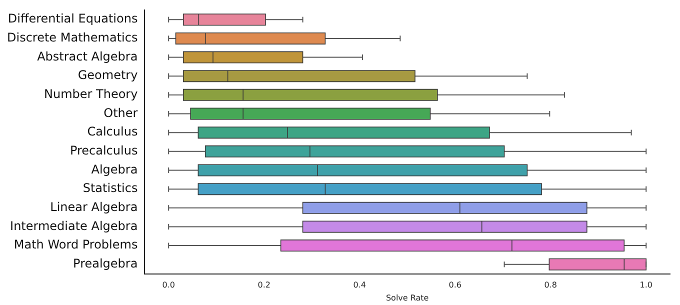 The height and width of the screenshot is (305, 680). I want to click on x-tick-label: 0.6, so click(455, 285).